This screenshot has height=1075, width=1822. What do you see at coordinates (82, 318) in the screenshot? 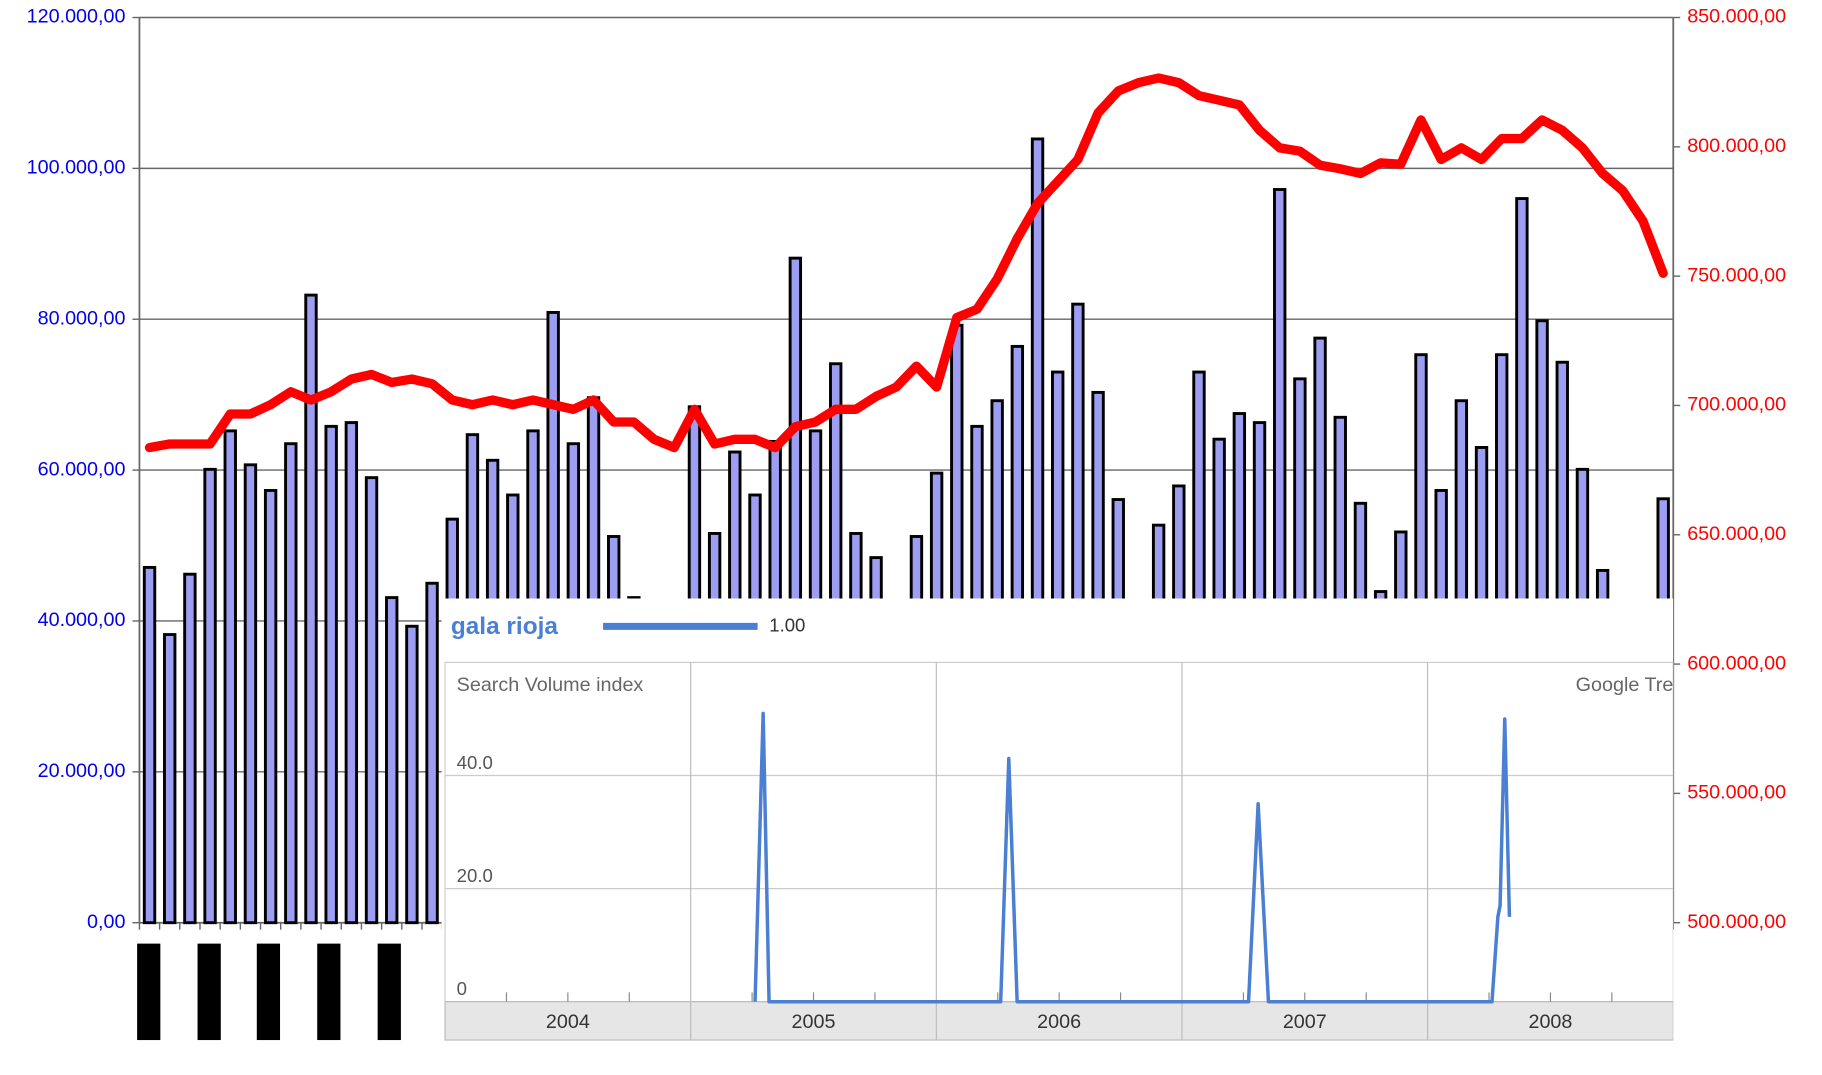
I see `y-tick-label: 80.000,00` at bounding box center [82, 318].